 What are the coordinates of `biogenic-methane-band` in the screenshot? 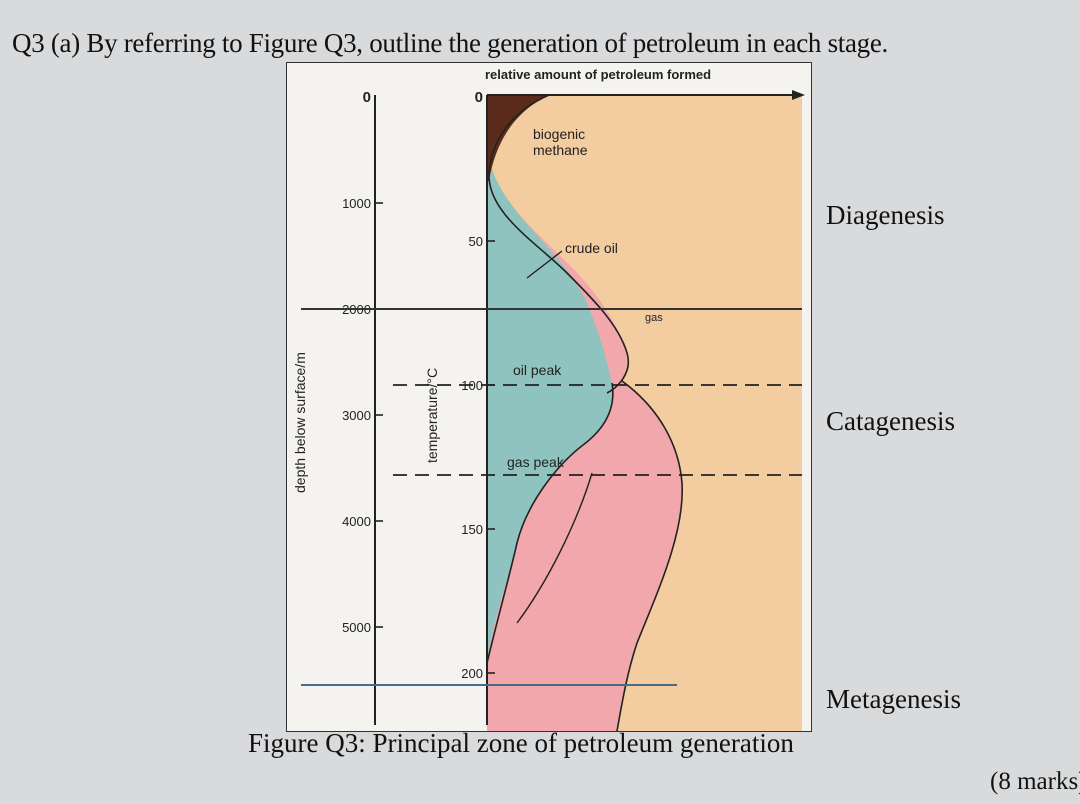 It's located at (518, 138).